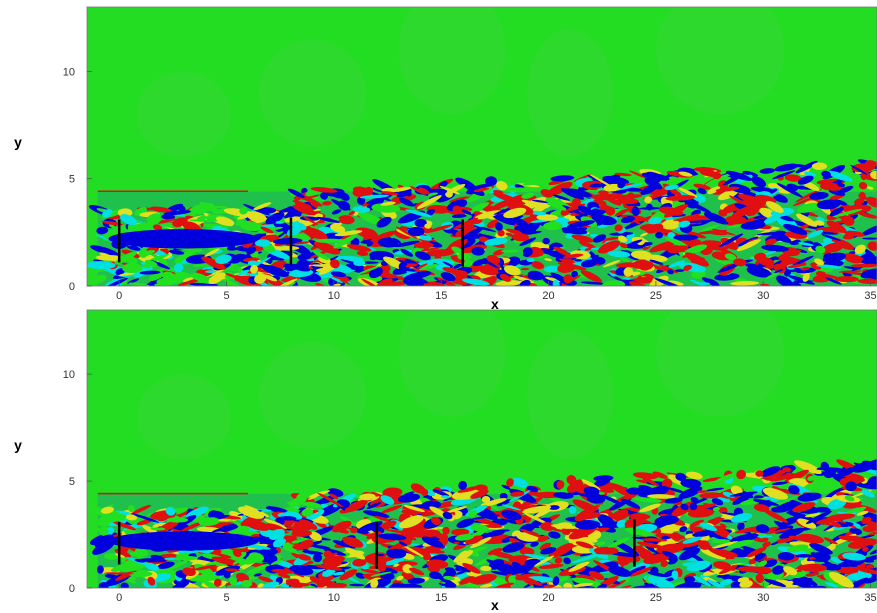 The width and height of the screenshot is (877, 613). What do you see at coordinates (18, 142) in the screenshot?
I see `y-axis-label: y` at bounding box center [18, 142].